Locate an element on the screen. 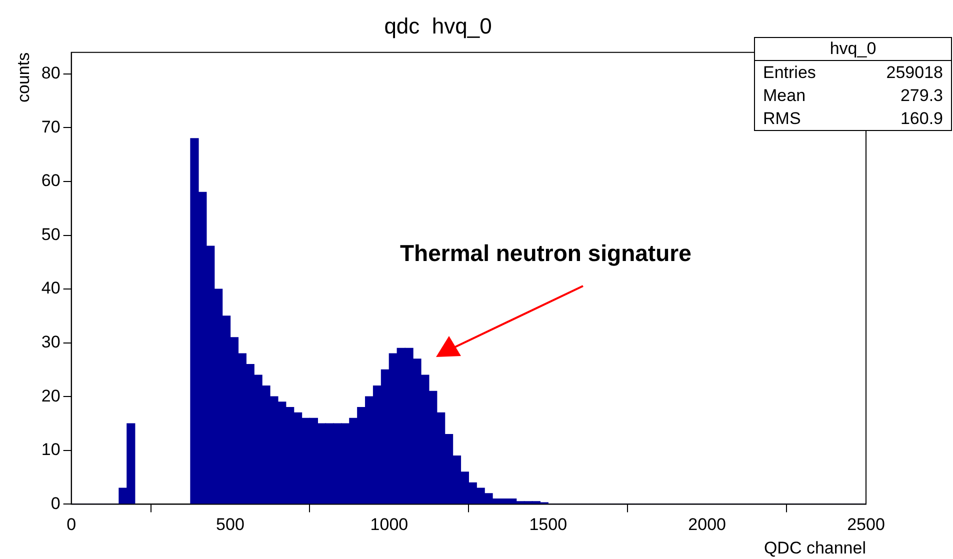 The width and height of the screenshot is (953, 559). y-tick-label: 80 is located at coordinates (50, 73).